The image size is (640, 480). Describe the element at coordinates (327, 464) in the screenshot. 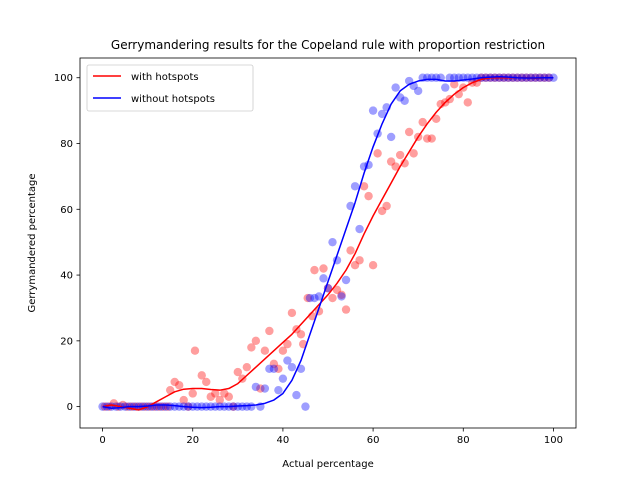

I see `x-axis-label: Actual percentage` at that location.